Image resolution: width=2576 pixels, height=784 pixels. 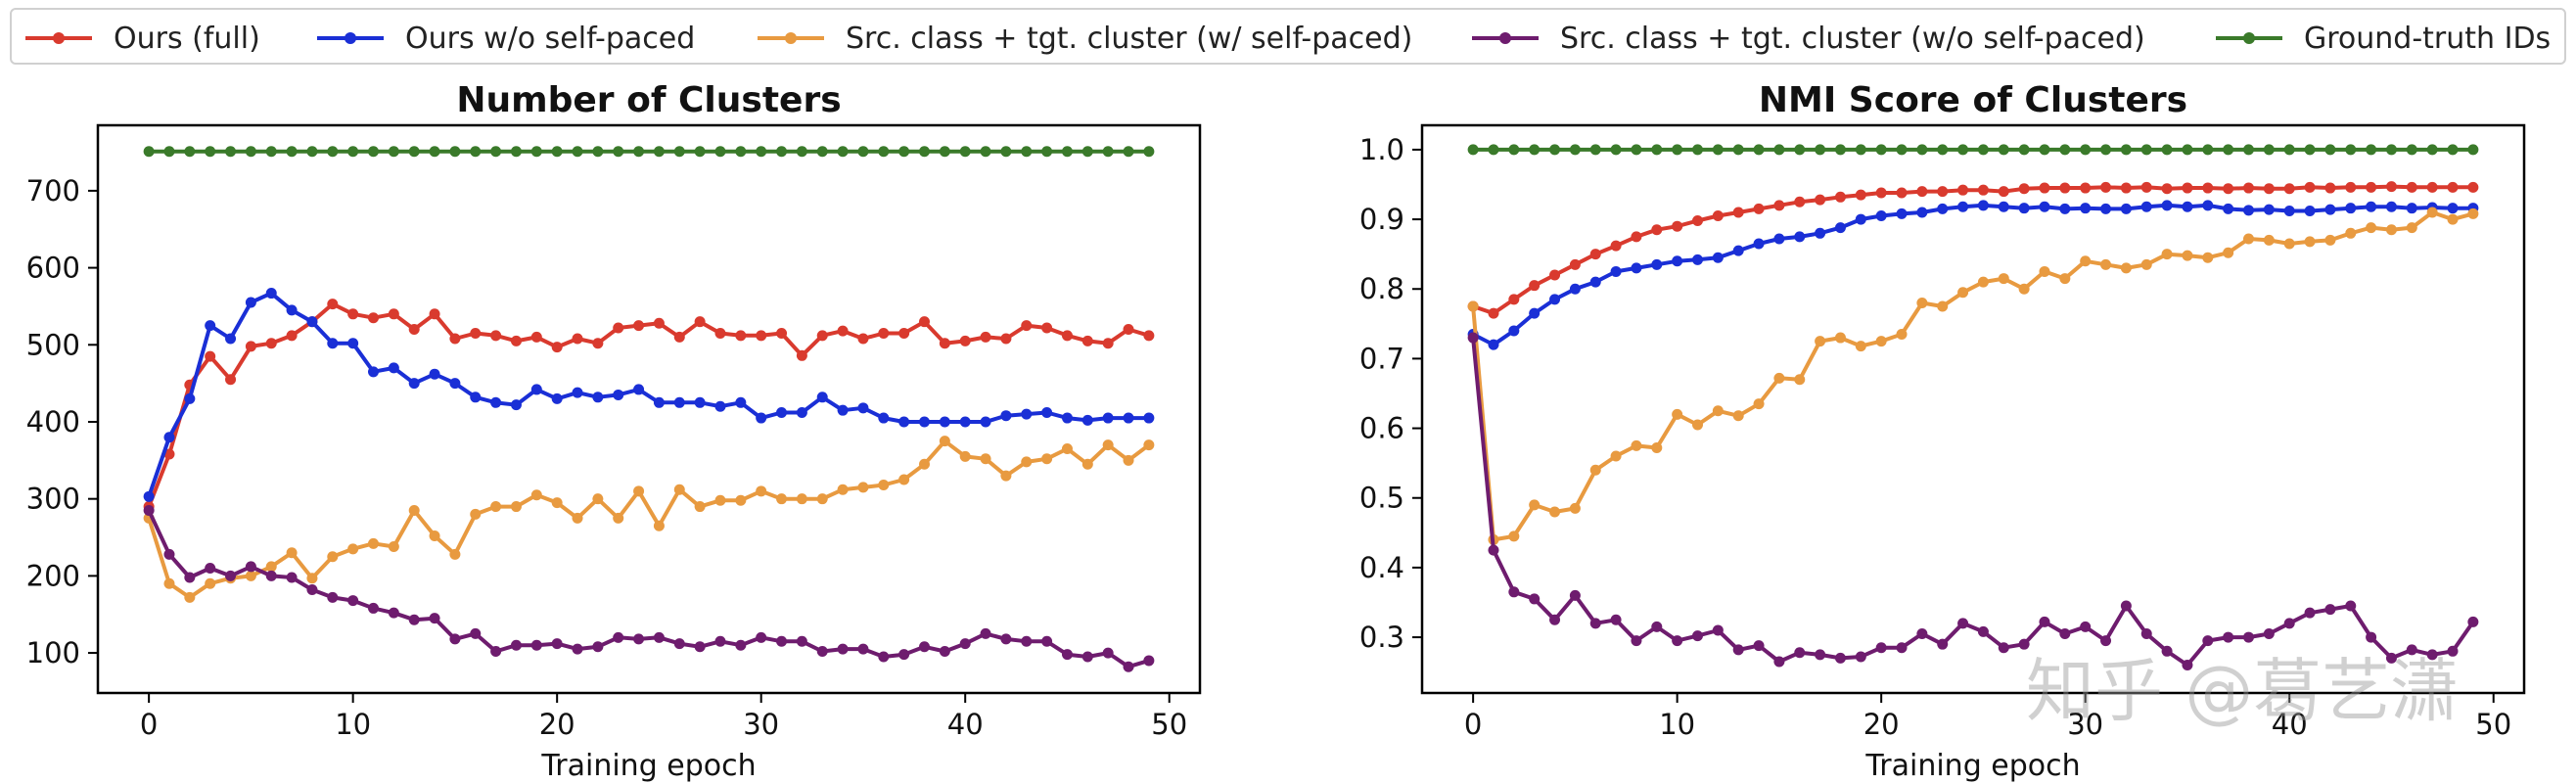 I want to click on x-tick-label: 50, so click(x=2493, y=724).